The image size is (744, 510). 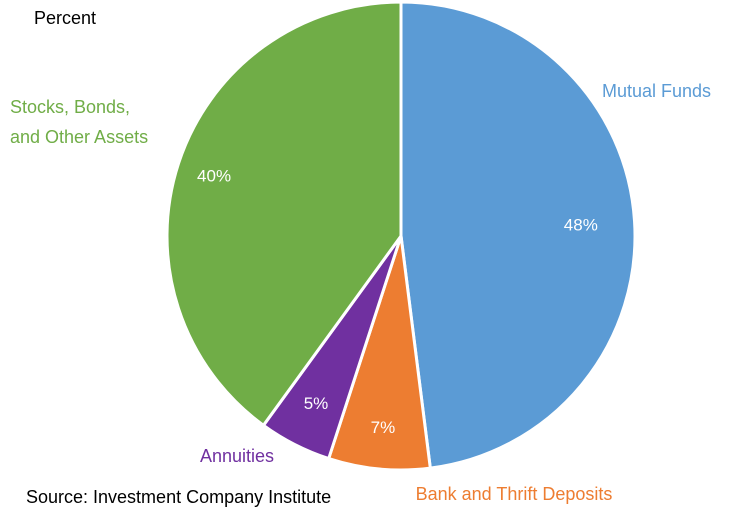 What do you see at coordinates (179, 497) in the screenshot?
I see `source-note: Source: Investment Company Institute` at bounding box center [179, 497].